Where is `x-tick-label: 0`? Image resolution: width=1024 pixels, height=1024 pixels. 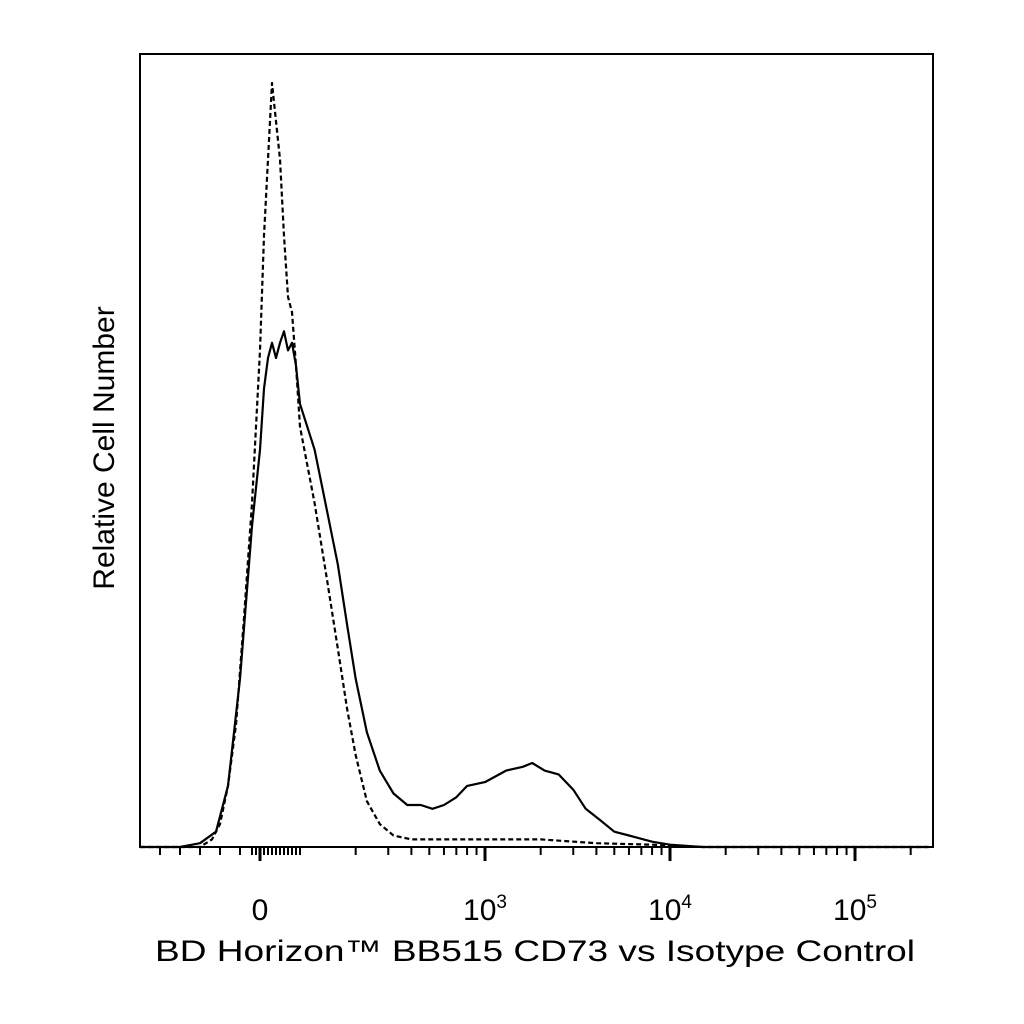
x-tick-label: 0 is located at coordinates (260, 910).